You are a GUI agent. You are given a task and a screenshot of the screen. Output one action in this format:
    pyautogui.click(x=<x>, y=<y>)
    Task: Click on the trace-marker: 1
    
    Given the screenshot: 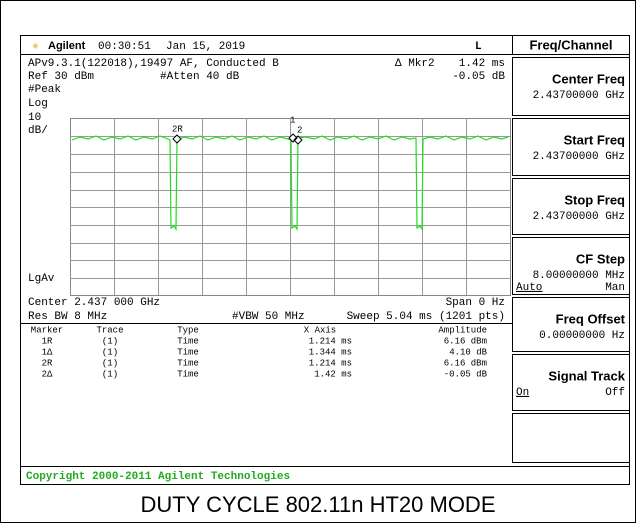 What is the action you would take?
    pyautogui.click(x=292, y=120)
    